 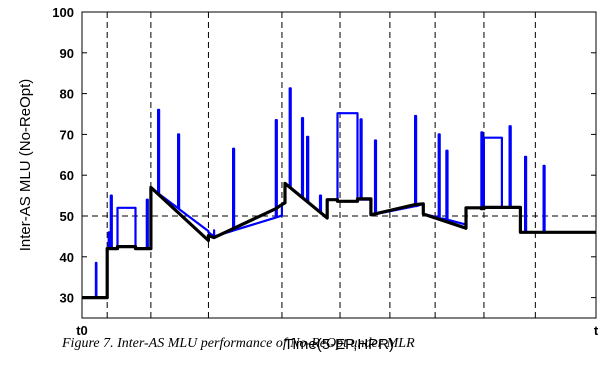 What do you see at coordinates (67, 134) in the screenshot?
I see `y-tick-label: 70` at bounding box center [67, 134].